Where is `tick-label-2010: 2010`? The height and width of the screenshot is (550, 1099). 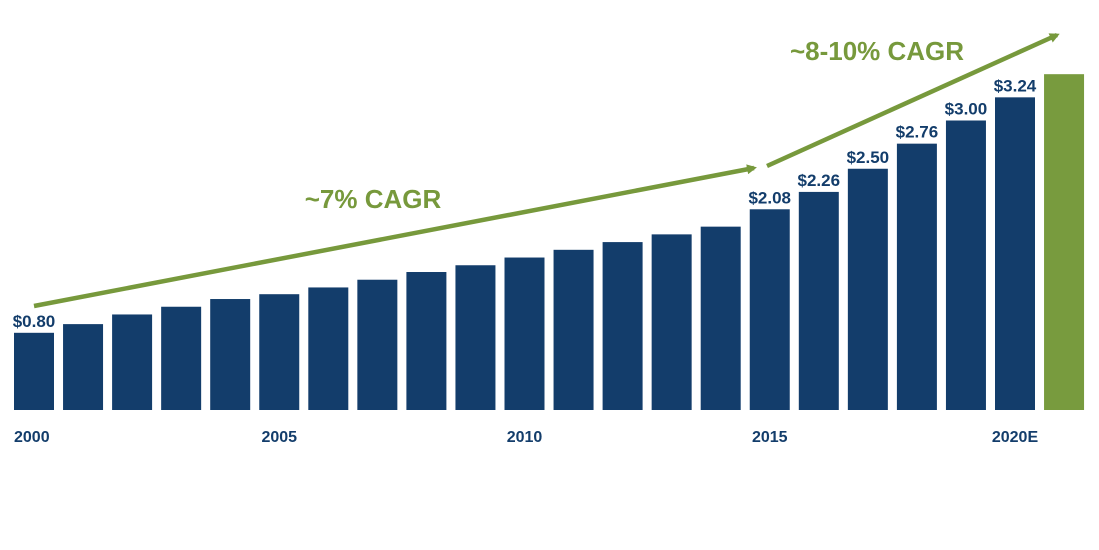
tick-label-2010: 2010 is located at coordinates (525, 437).